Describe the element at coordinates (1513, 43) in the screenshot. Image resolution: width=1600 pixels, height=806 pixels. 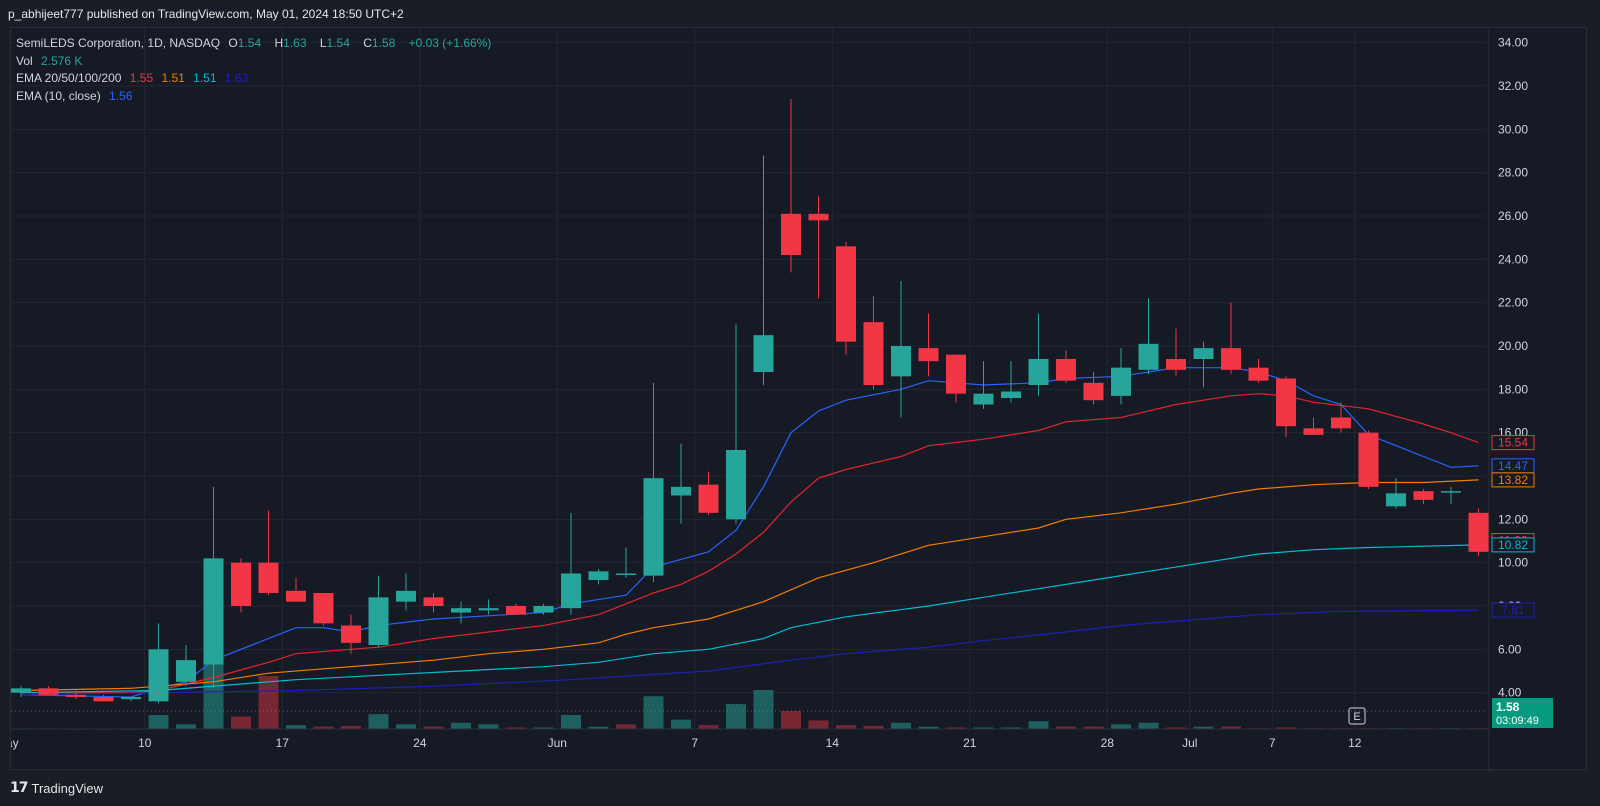
I see `price-tick-label: 34.00` at that location.